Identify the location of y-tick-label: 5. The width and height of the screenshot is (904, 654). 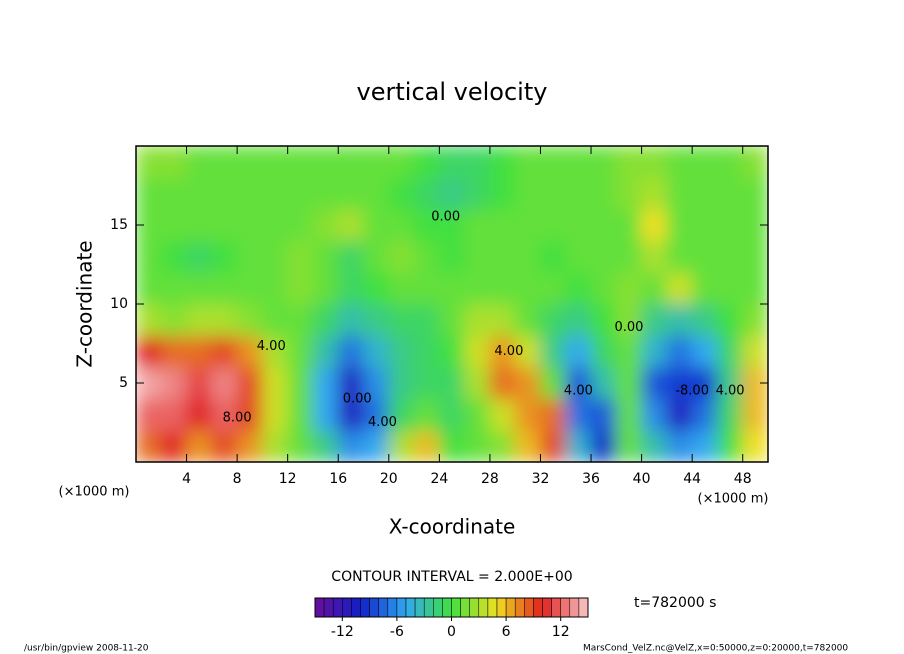
(123, 383).